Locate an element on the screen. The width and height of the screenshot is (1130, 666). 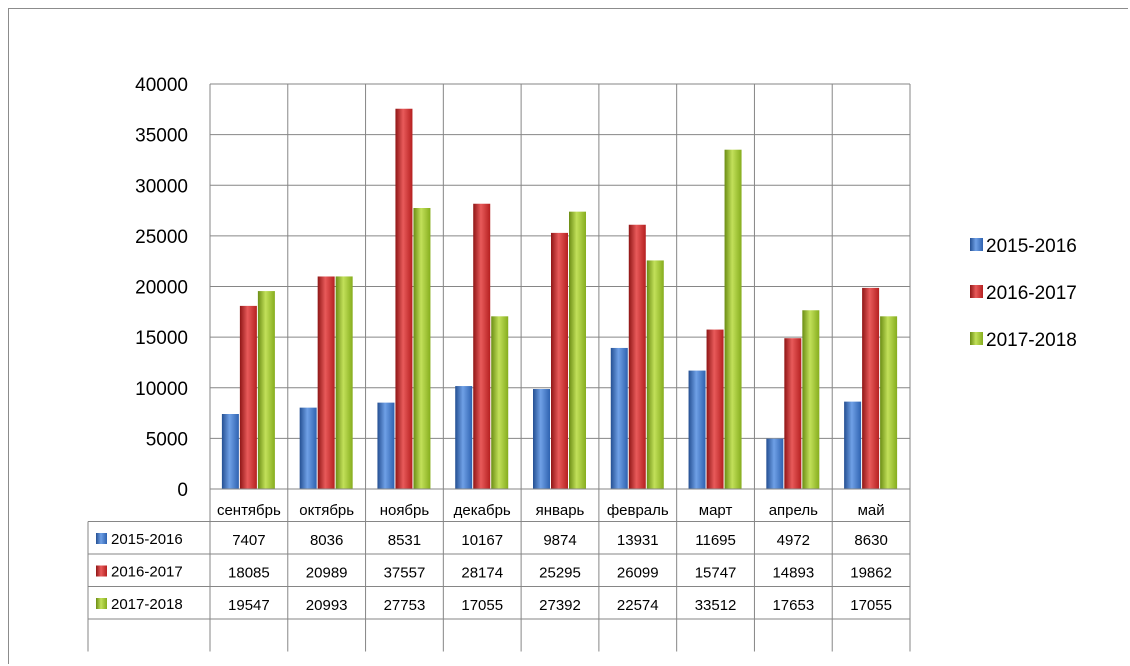
data-label: 19862 is located at coordinates (871, 573).